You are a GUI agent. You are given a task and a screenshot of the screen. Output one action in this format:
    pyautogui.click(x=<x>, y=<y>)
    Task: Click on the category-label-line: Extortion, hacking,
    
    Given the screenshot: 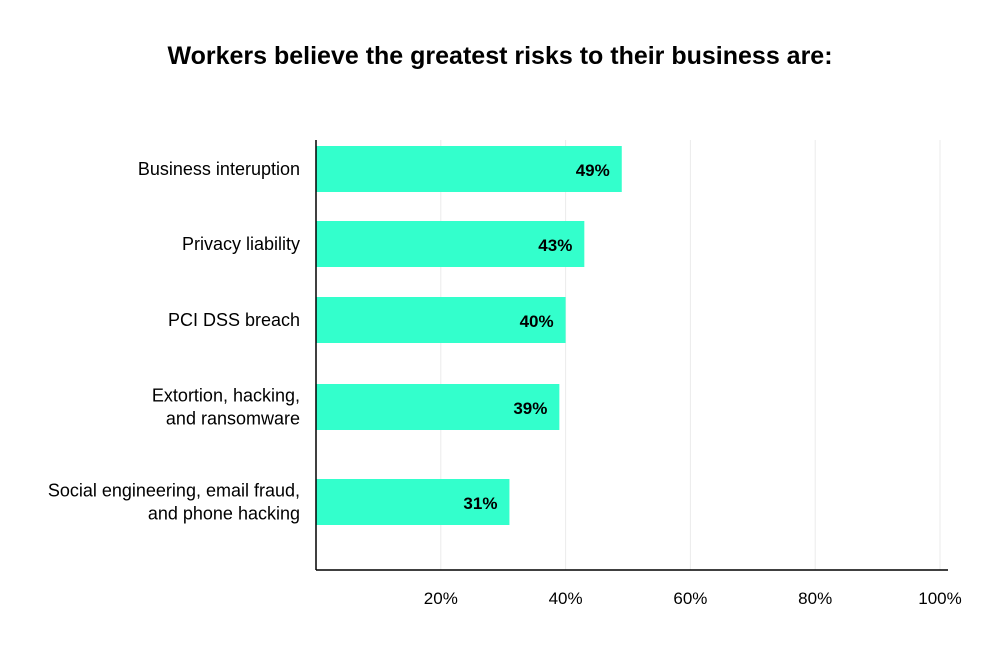 What is the action you would take?
    pyautogui.click(x=226, y=396)
    